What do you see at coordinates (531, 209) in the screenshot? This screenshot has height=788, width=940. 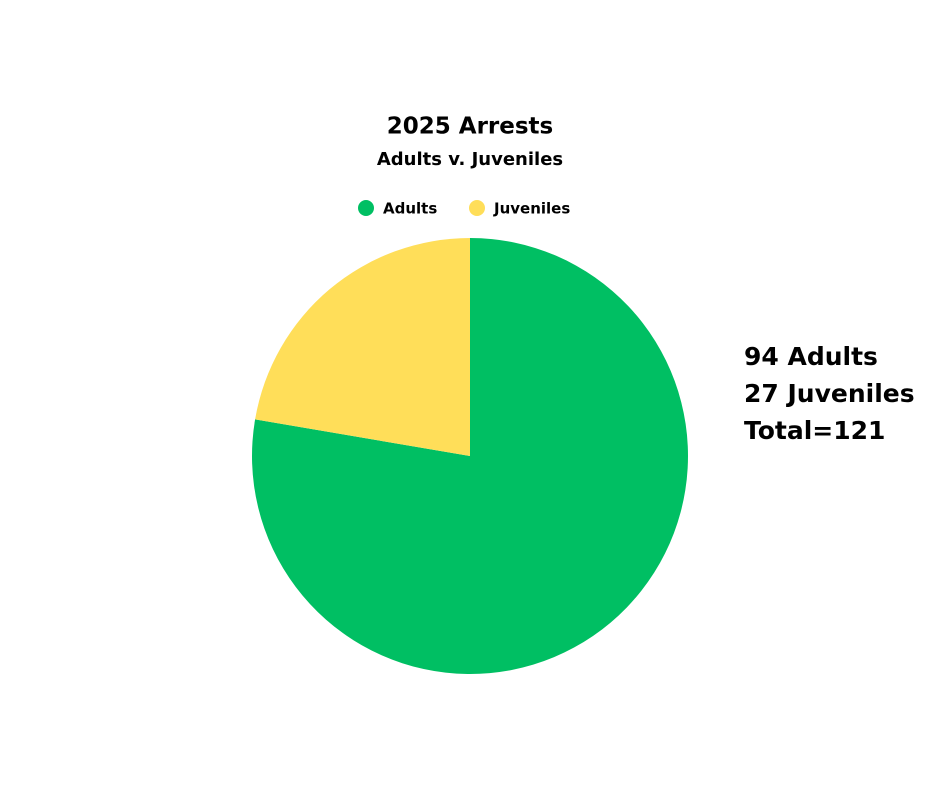 I see `legend-label: Juveniles` at bounding box center [531, 209].